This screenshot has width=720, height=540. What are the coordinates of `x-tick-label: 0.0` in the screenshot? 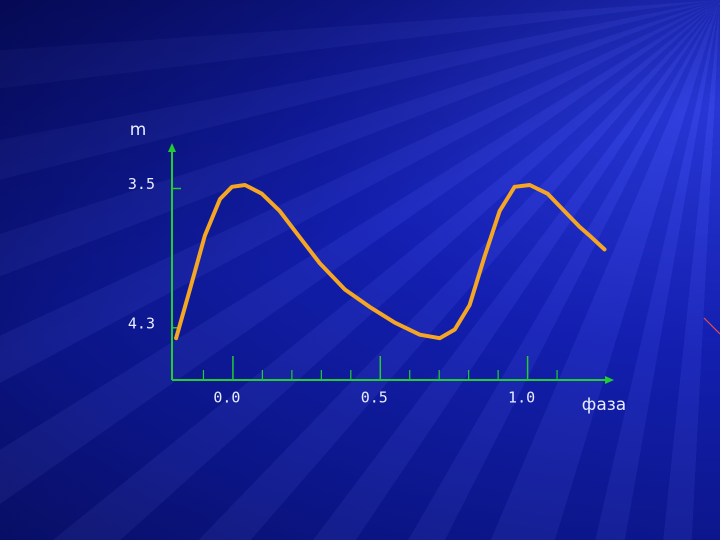 It's located at (226, 398).